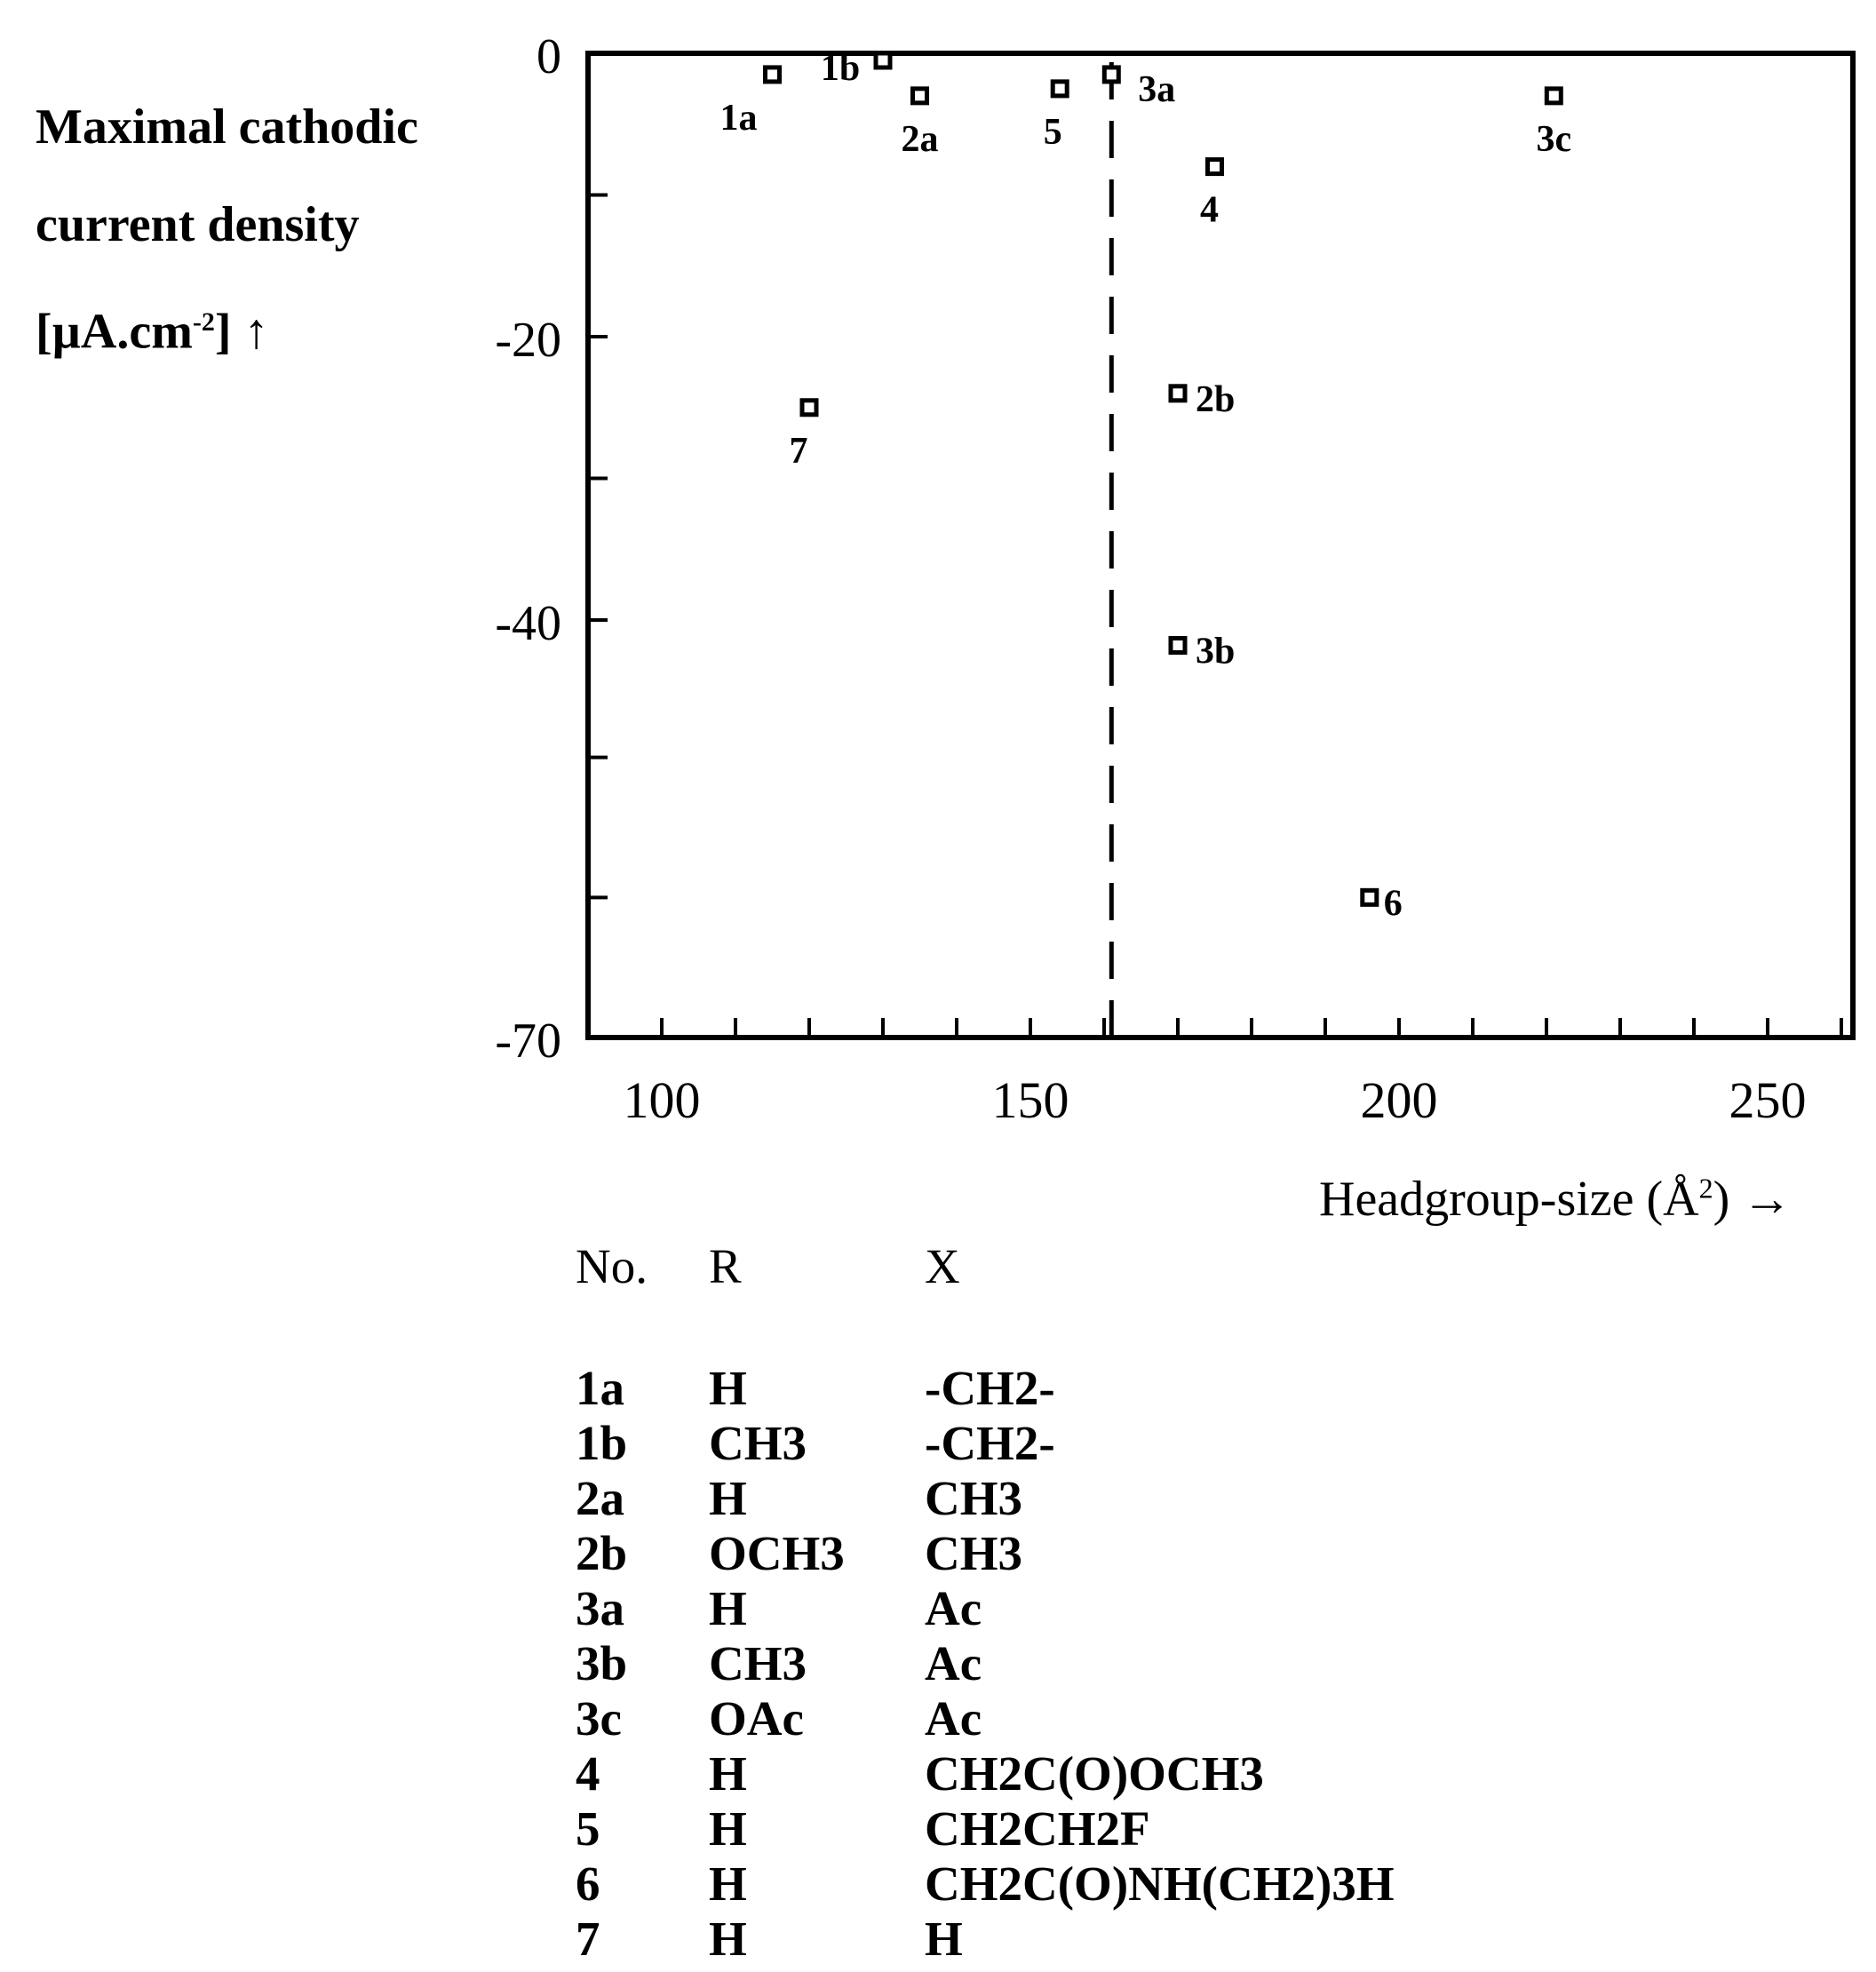 This screenshot has width=1876, height=1972. Describe the element at coordinates (114, 332) in the screenshot. I see `y-unit-base: [µA.cm` at that location.